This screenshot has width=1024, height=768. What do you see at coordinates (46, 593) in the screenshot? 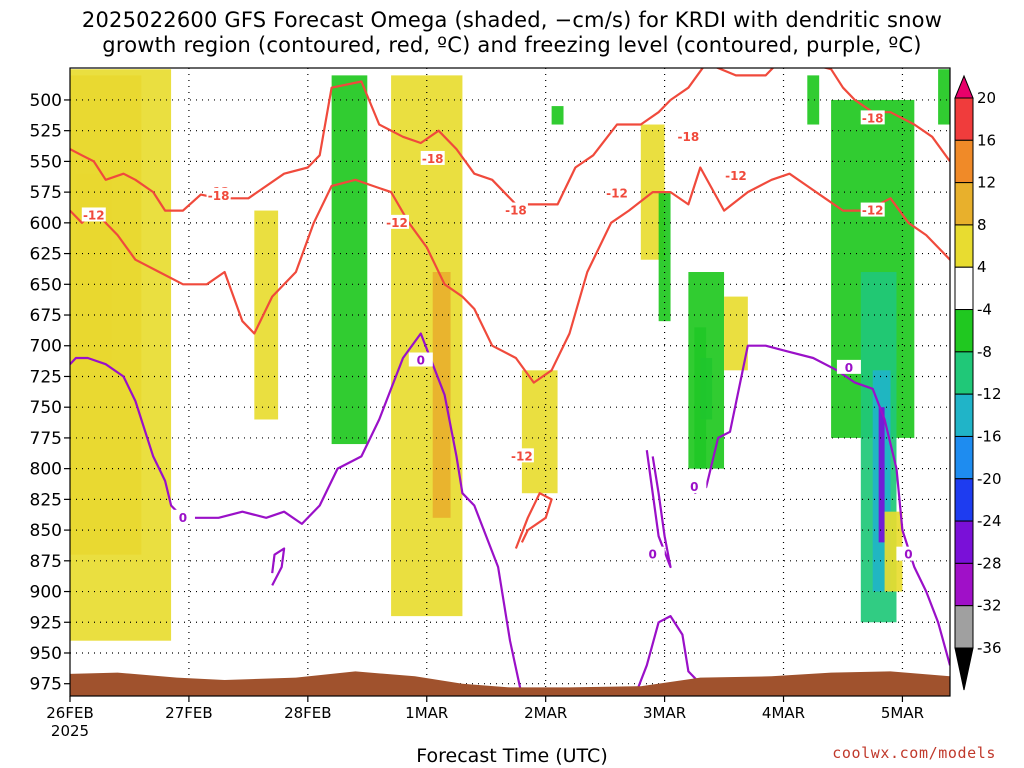
I see `y-tick-label-900: 900` at bounding box center [46, 593].